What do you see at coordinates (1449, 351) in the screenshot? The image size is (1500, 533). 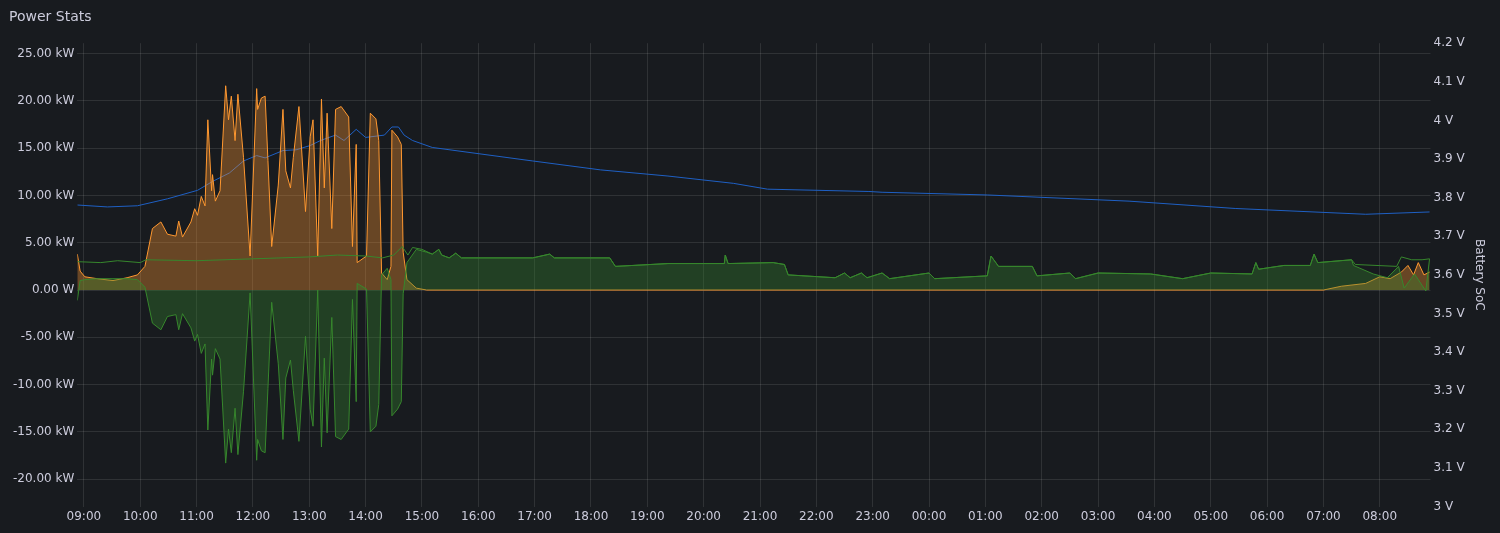 I see `y2-tick-label: 3.4 V` at bounding box center [1449, 351].